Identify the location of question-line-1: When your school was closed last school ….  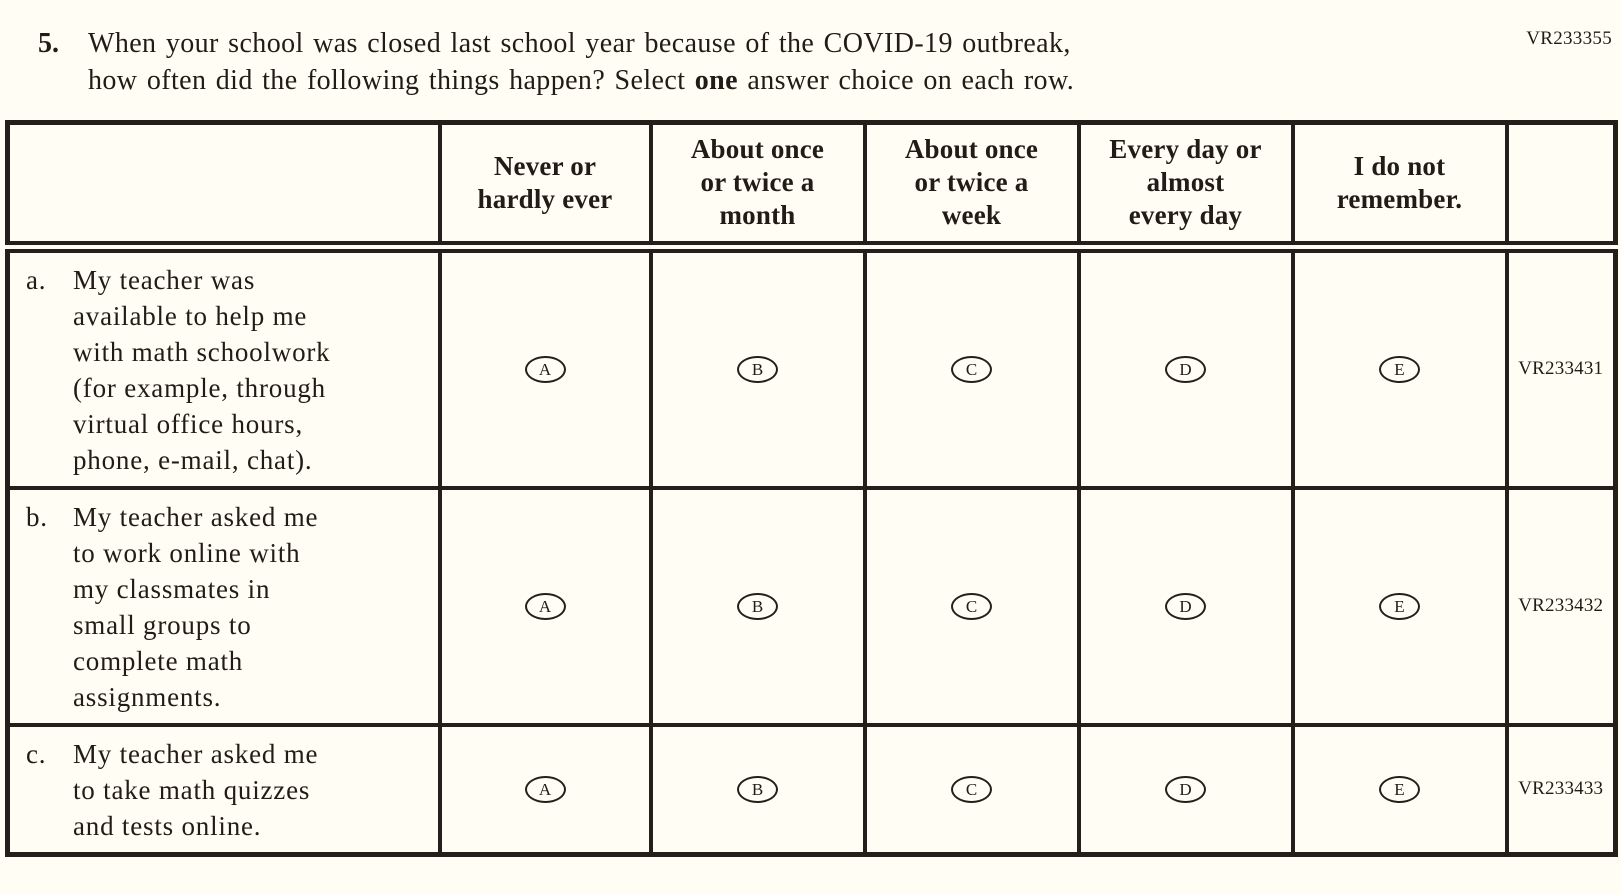
(579, 43).